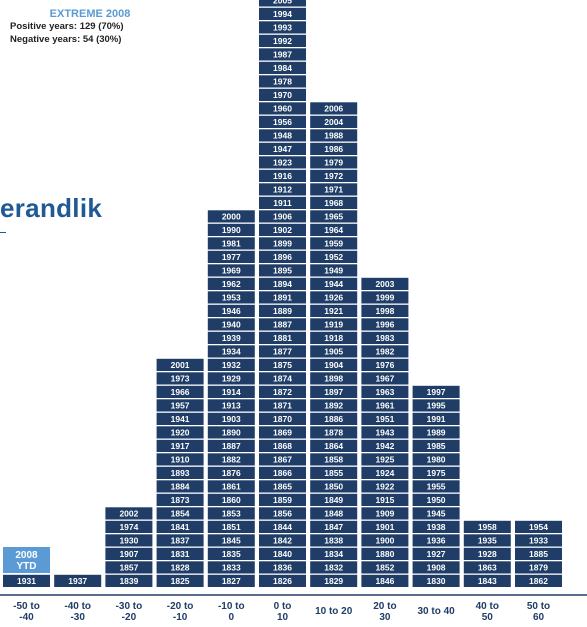 The image size is (587, 627). What do you see at coordinates (436, 611) in the screenshot?
I see `bucket-tick-label: 30 to 40` at bounding box center [436, 611].